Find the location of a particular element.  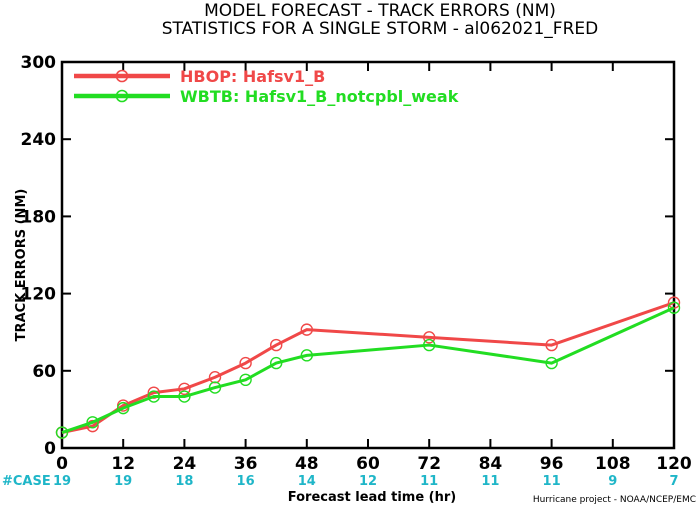

y-tick-label: 240 is located at coordinates (39, 140).